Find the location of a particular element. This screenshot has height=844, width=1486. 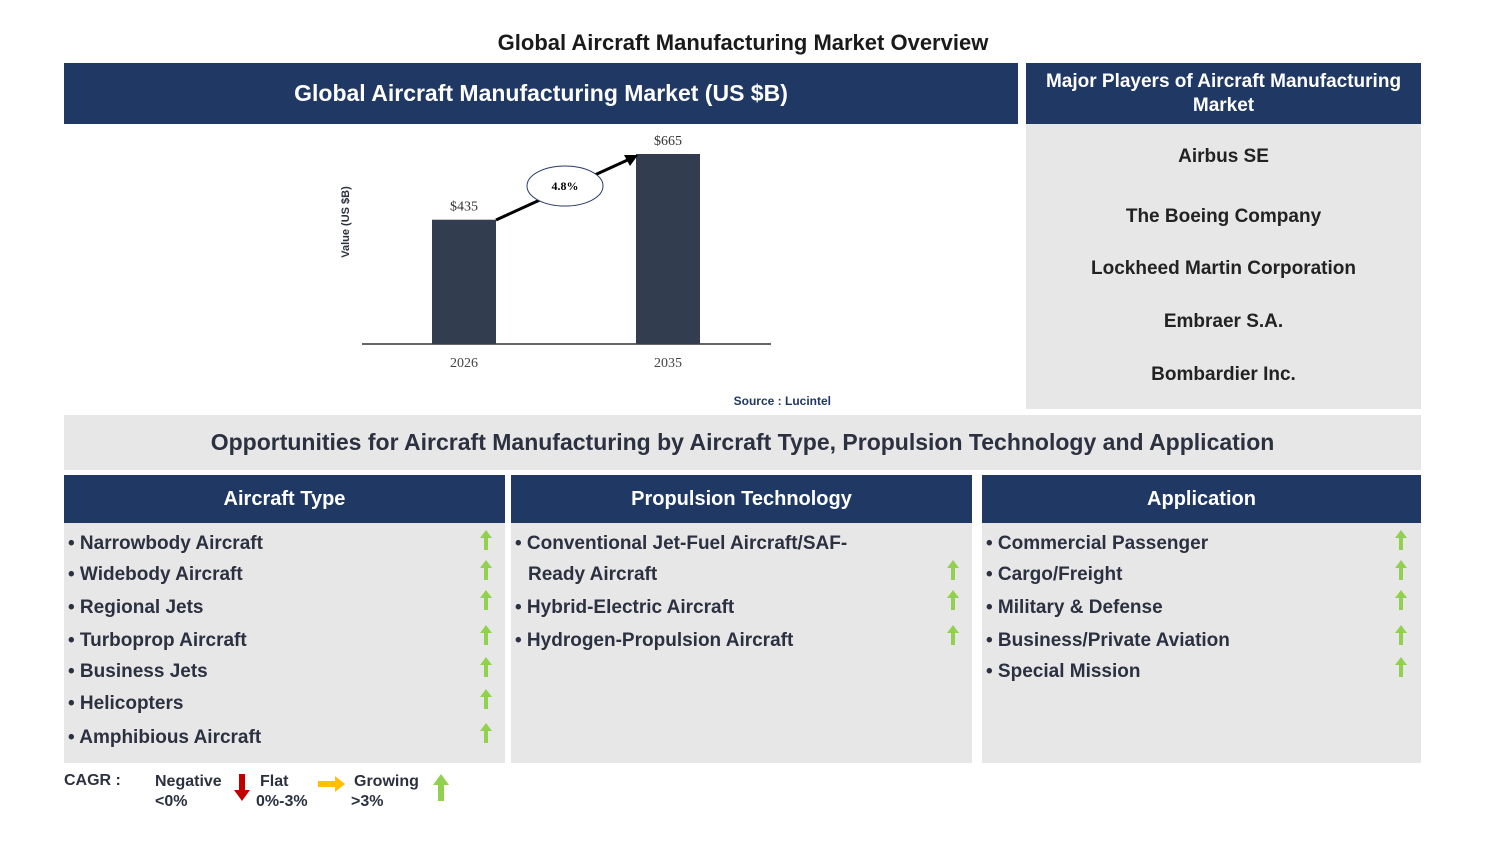

segment-item: • Narrowbody Aircraft is located at coordinates (165, 543).